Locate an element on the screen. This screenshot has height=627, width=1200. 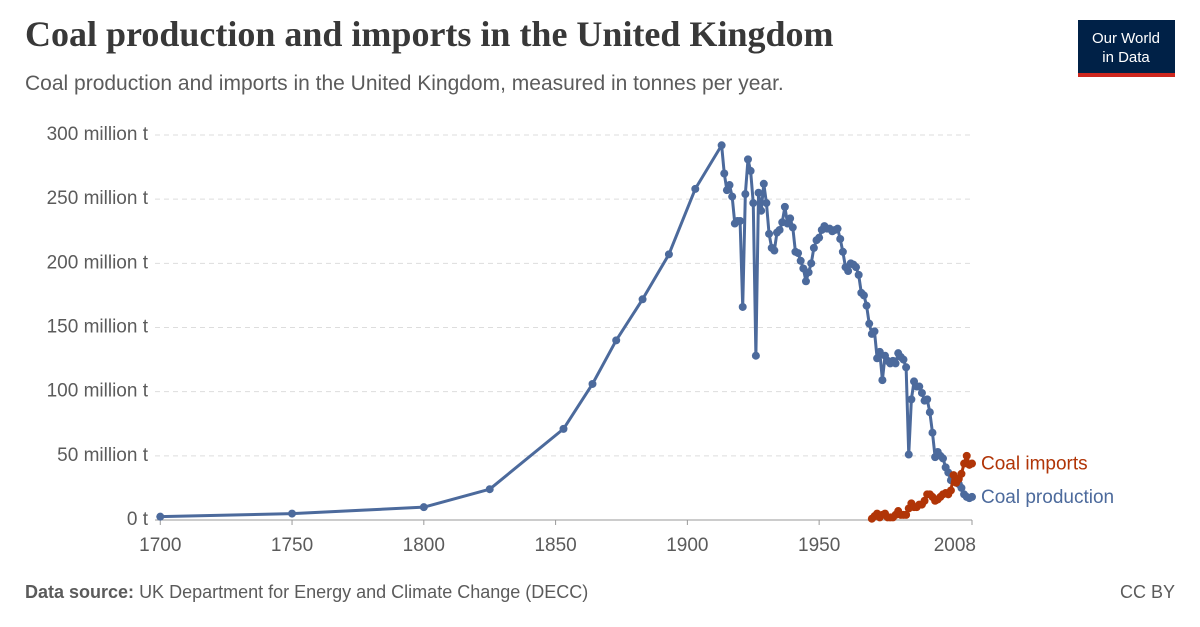
x-tick-label: 1950 is located at coordinates (819, 545).